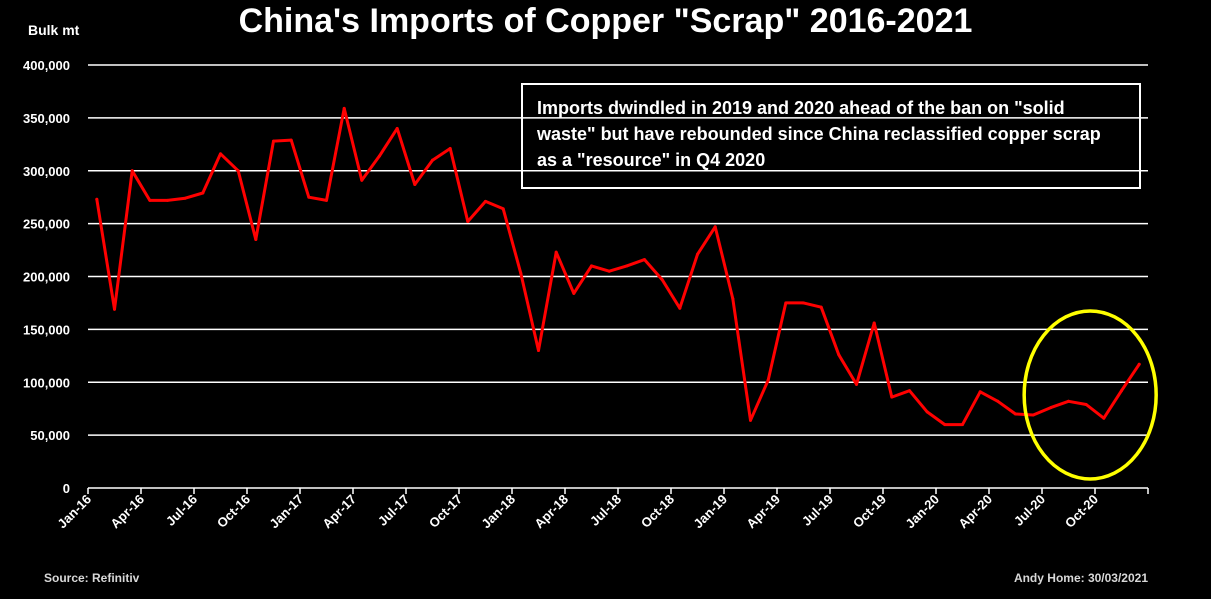 The width and height of the screenshot is (1211, 599). Describe the element at coordinates (66, 488) in the screenshot. I see `y-tick-label: 0` at that location.